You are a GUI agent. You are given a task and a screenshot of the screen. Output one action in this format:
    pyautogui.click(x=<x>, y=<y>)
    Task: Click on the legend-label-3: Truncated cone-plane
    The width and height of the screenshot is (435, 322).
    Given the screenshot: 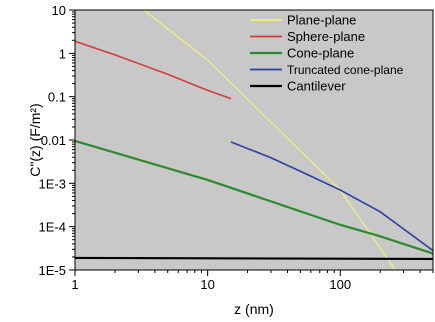 What is the action you would take?
    pyautogui.click(x=345, y=70)
    